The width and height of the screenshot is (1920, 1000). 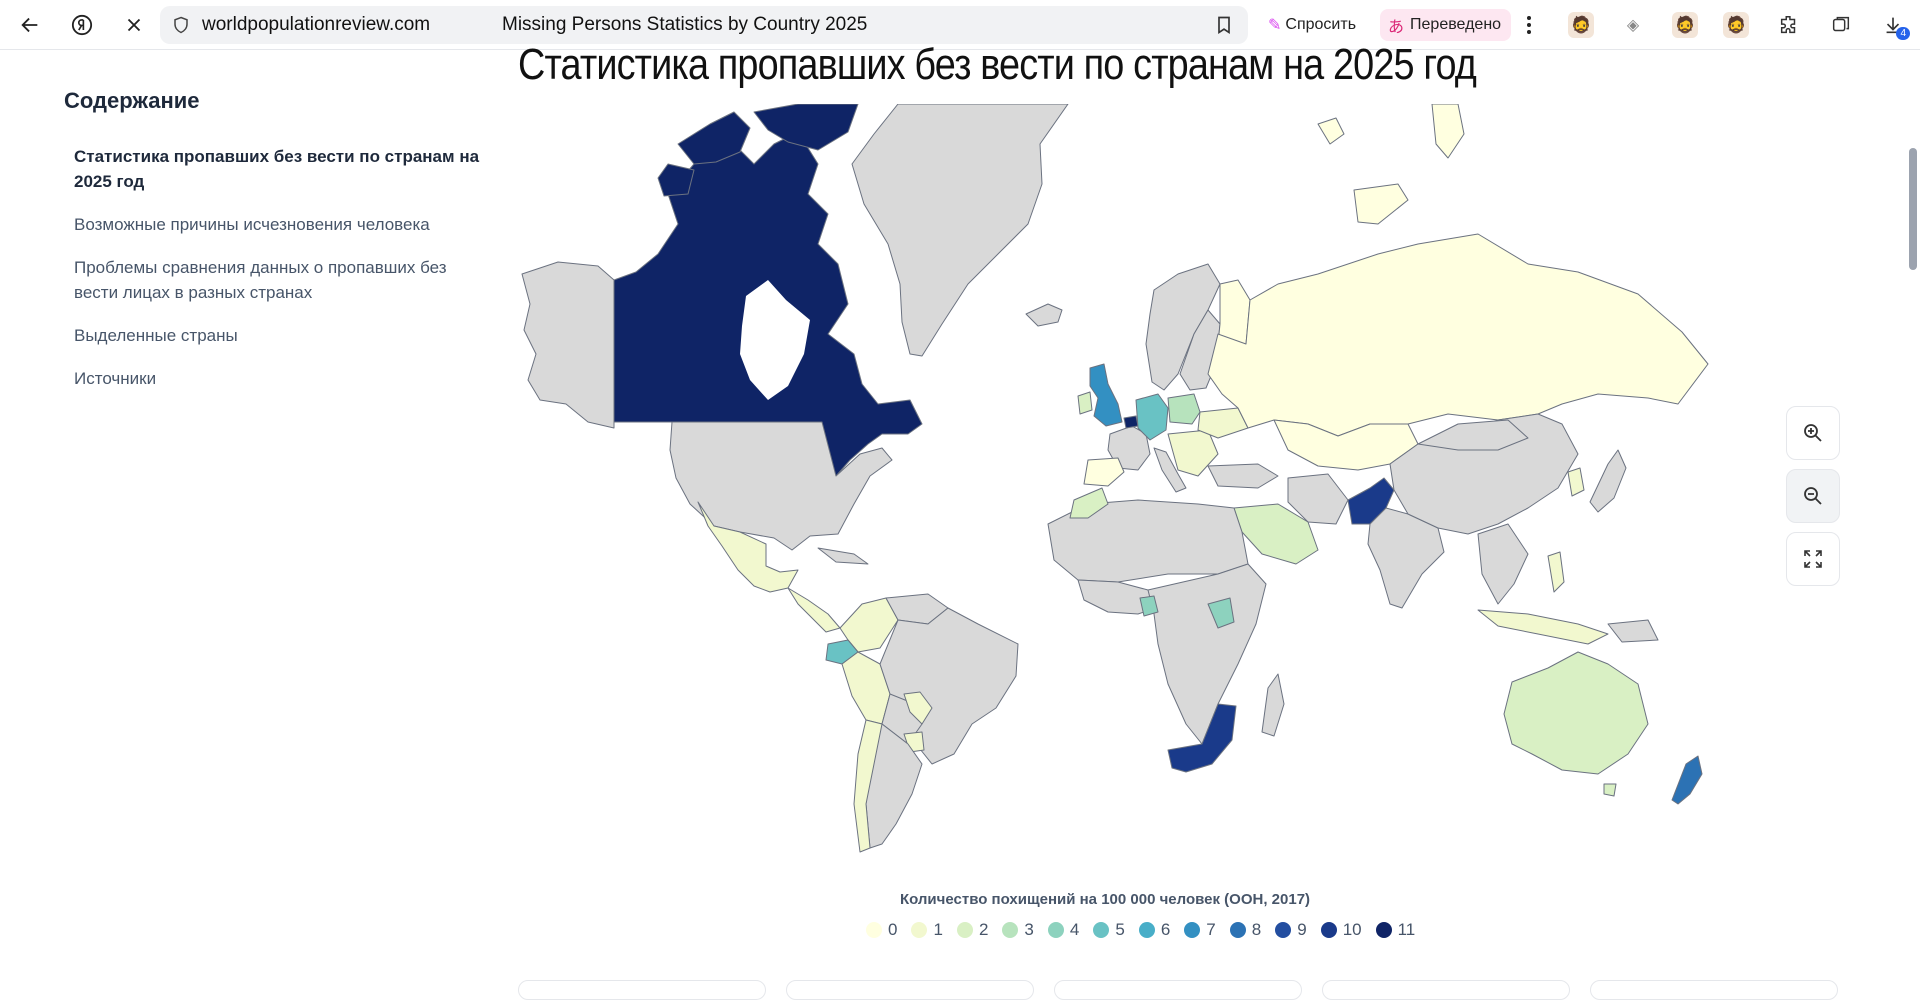 What do you see at coordinates (1273, 705) in the screenshot?
I see `map-region-madagascar` at bounding box center [1273, 705].